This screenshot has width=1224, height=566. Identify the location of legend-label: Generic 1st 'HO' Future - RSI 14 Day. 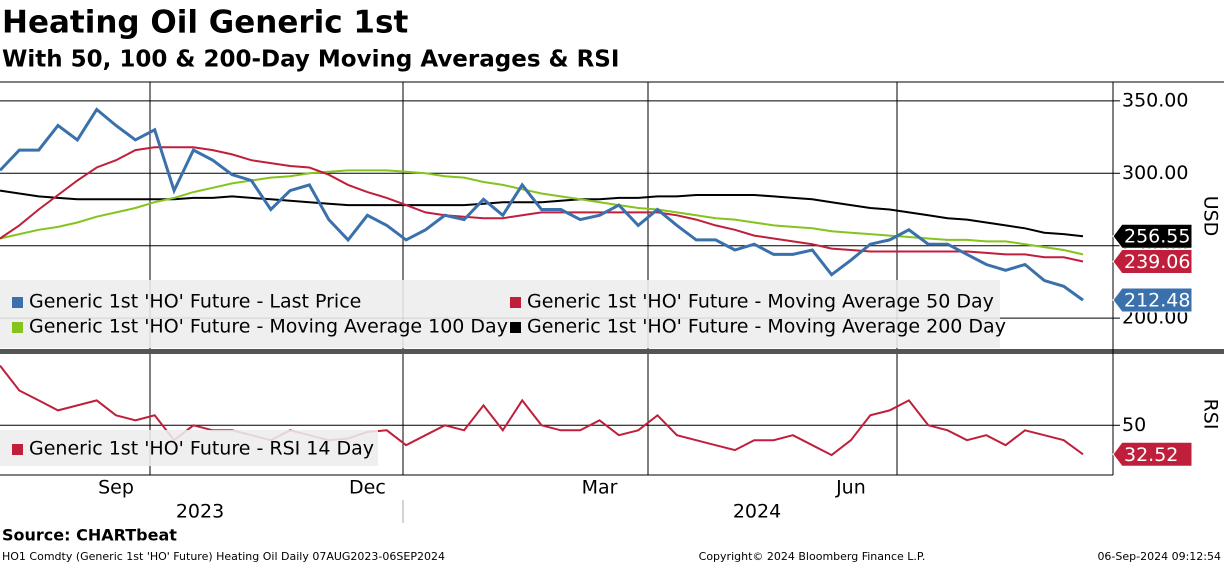
(201, 449).